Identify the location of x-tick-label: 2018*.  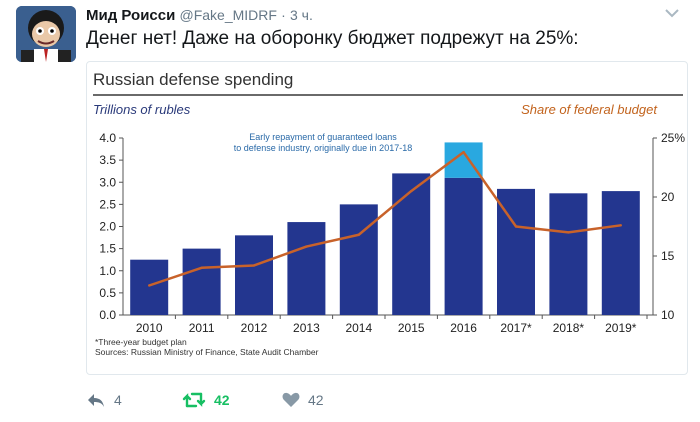
(569, 328).